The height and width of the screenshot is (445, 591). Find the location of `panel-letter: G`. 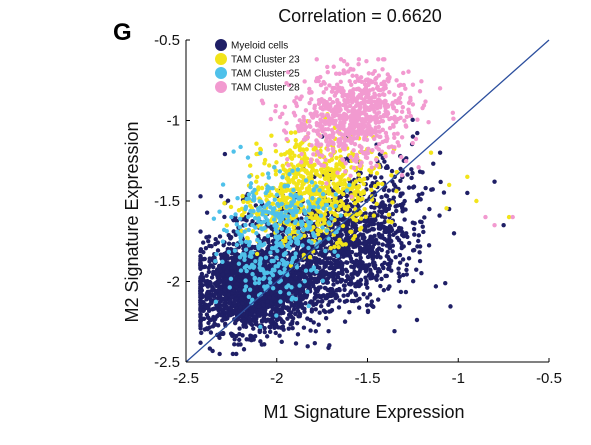

panel-letter: G is located at coordinates (122, 32).